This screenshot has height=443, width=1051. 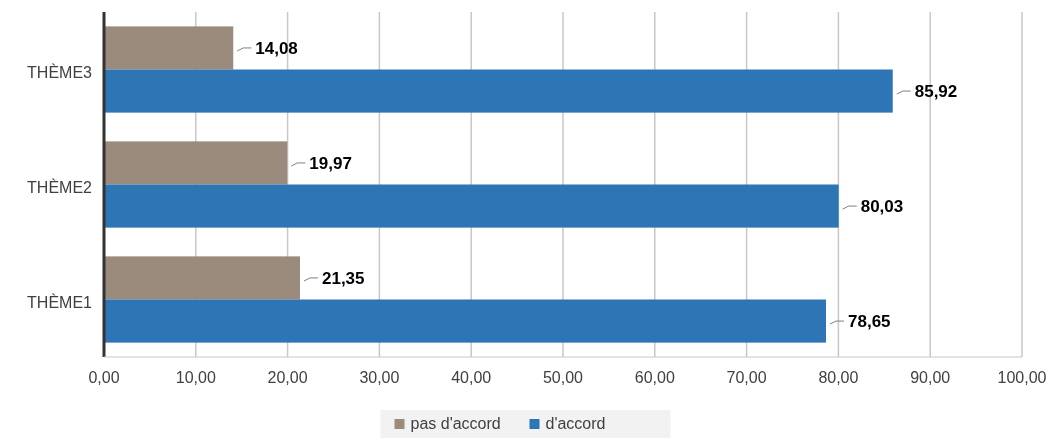 What do you see at coordinates (379, 377) in the screenshot?
I see `x-tick-label: 30,00` at bounding box center [379, 377].